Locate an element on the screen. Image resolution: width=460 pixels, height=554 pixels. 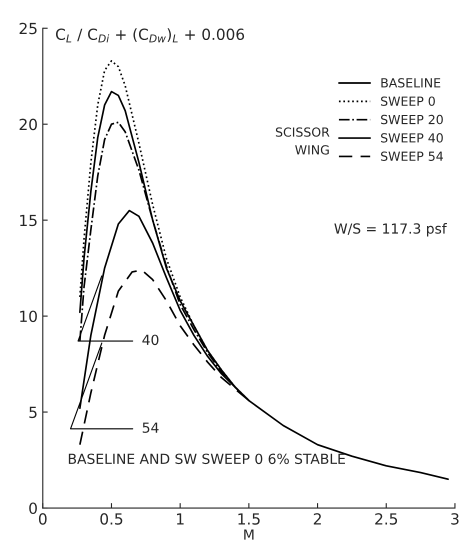
x-tick-label: 1 is located at coordinates (180, 518).